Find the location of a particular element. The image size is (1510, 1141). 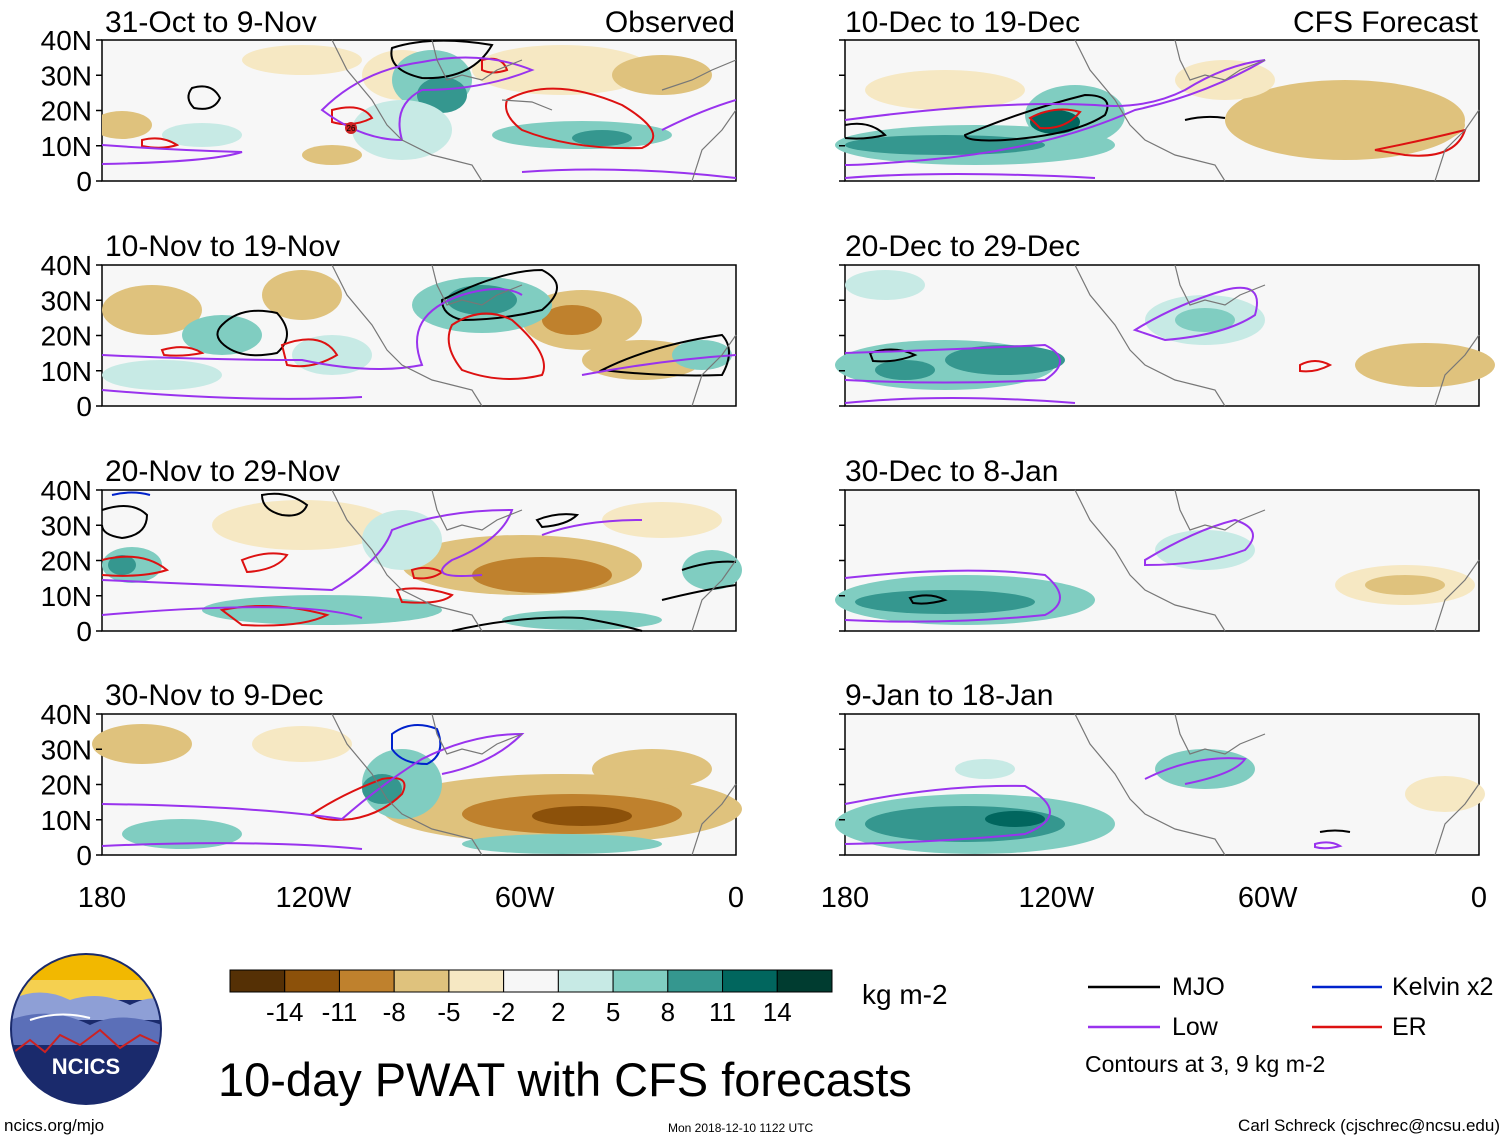

colorbar-label: 5 is located at coordinates (613, 1012).